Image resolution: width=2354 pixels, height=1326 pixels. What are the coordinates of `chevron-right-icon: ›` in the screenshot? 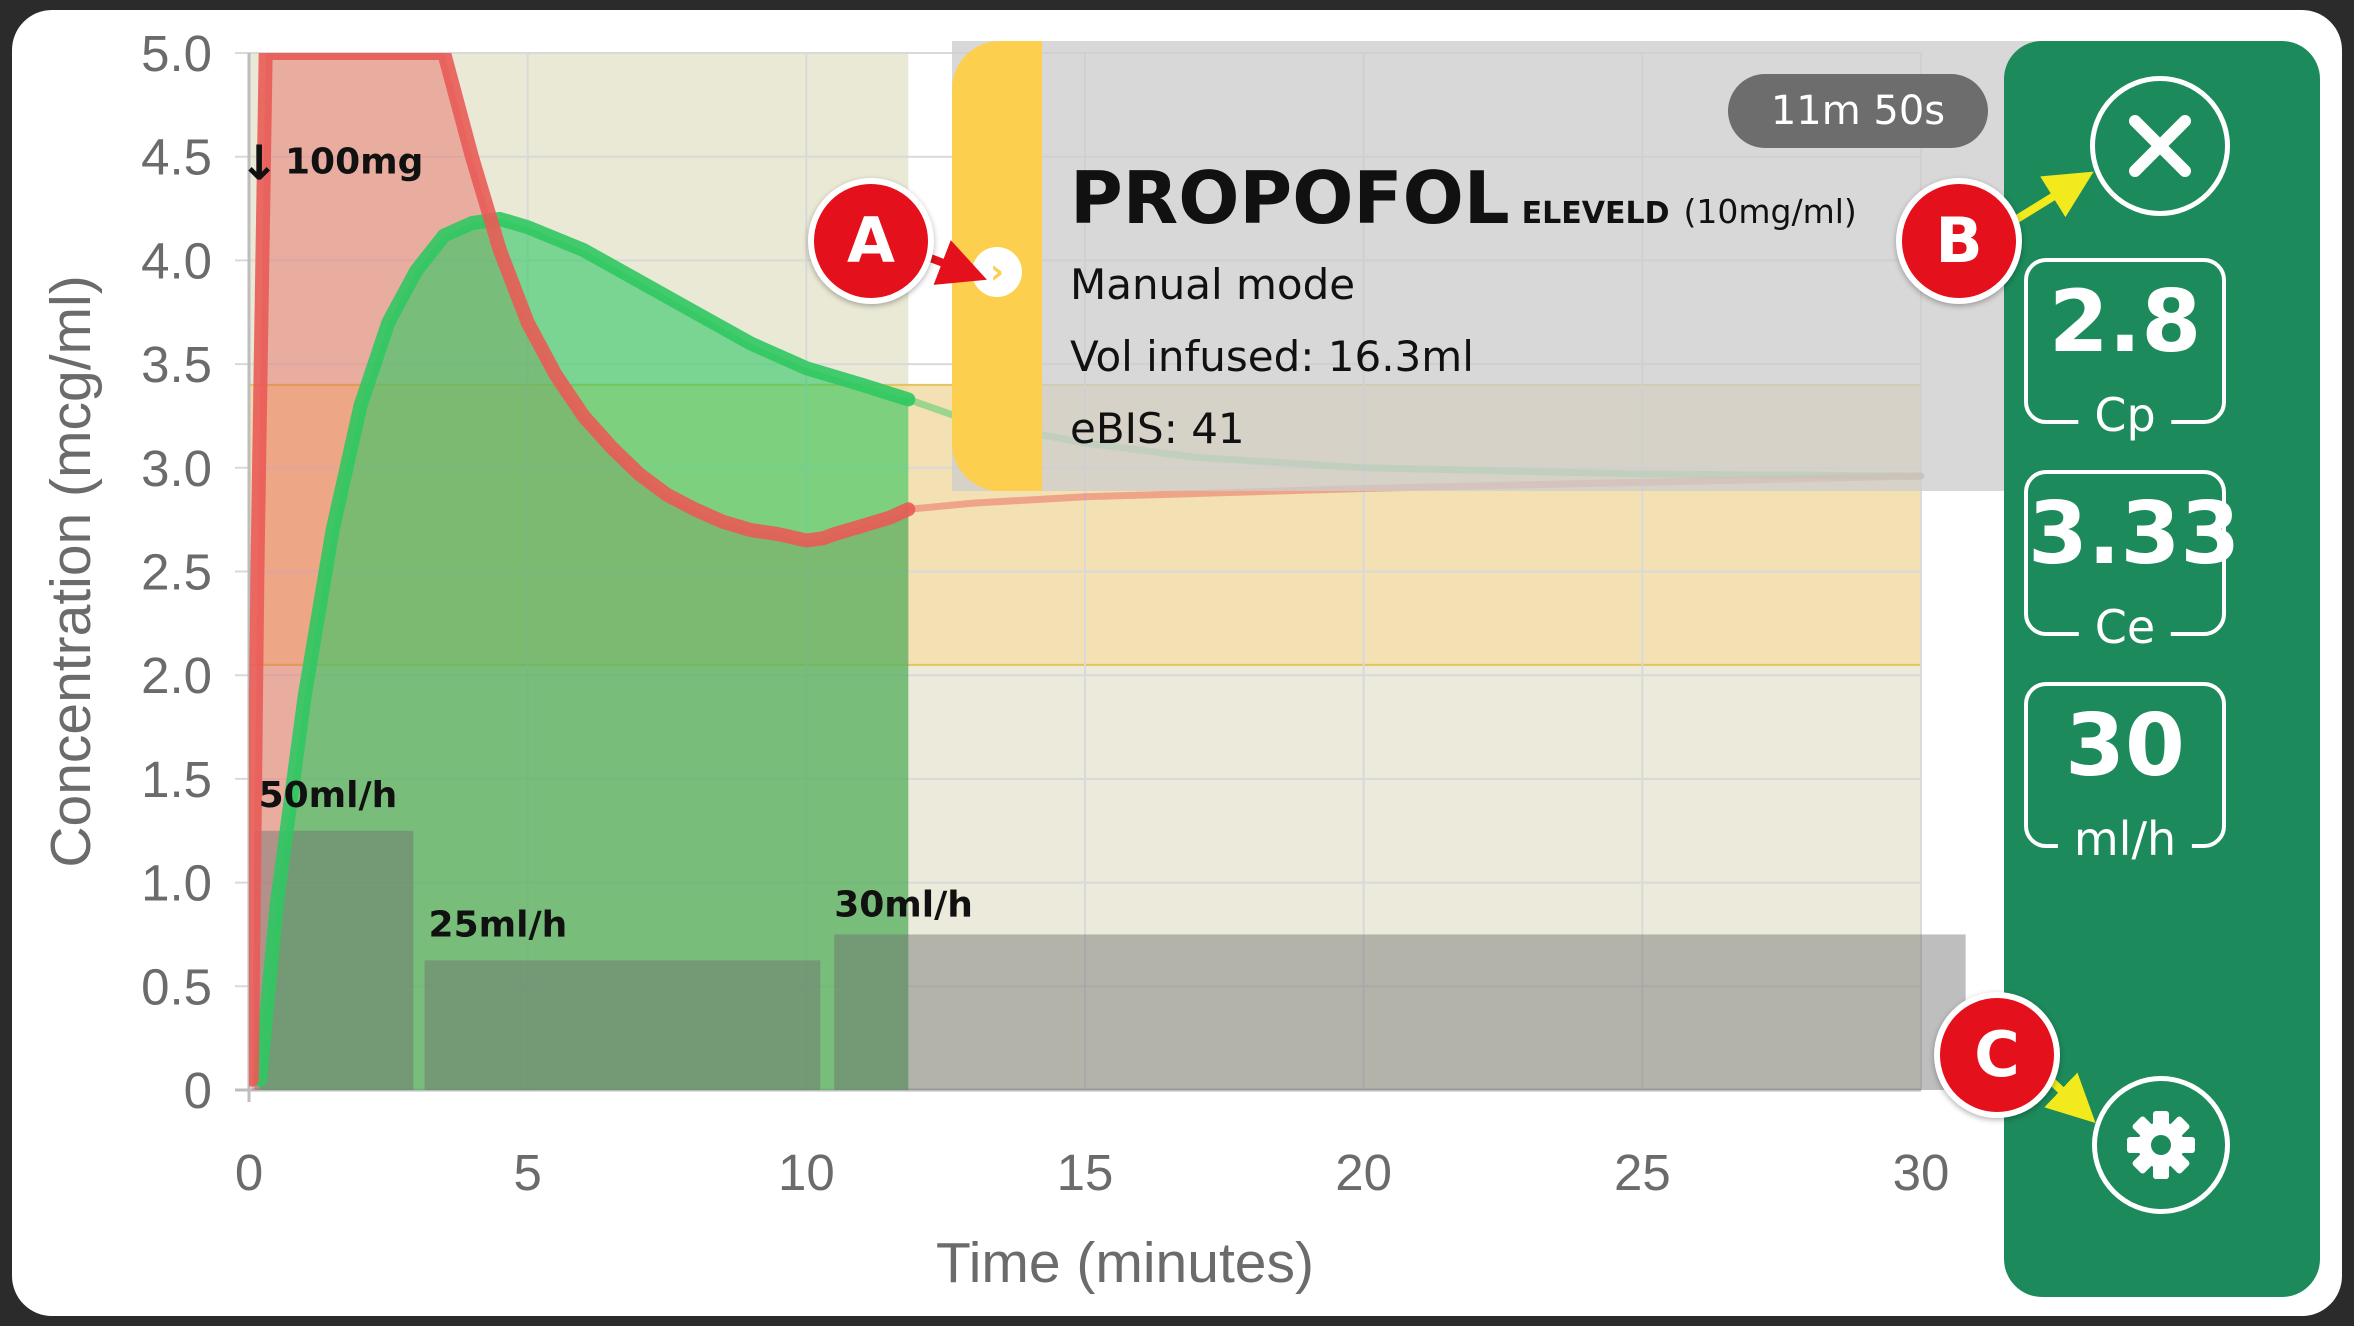 It's located at (997, 272).